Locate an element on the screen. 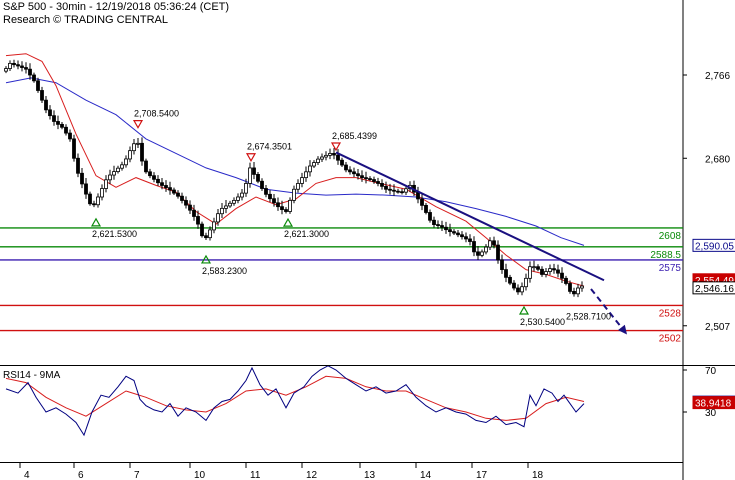 This screenshot has height=480, width=735. x-tick-label: 13 is located at coordinates (370, 475).